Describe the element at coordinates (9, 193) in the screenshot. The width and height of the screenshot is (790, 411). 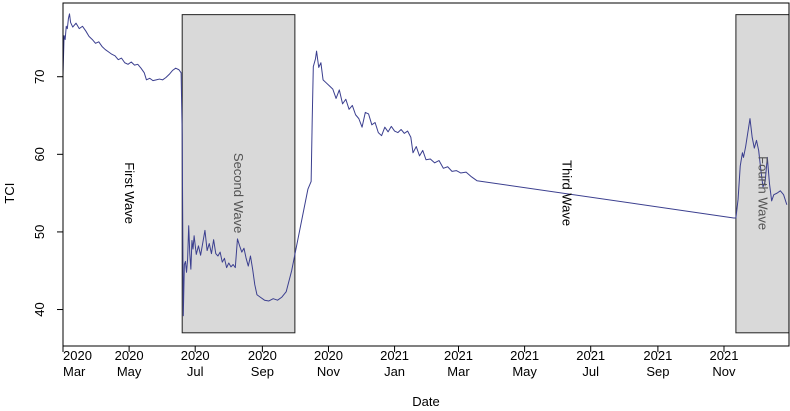
I see `y-axis-title: TCI` at that location.